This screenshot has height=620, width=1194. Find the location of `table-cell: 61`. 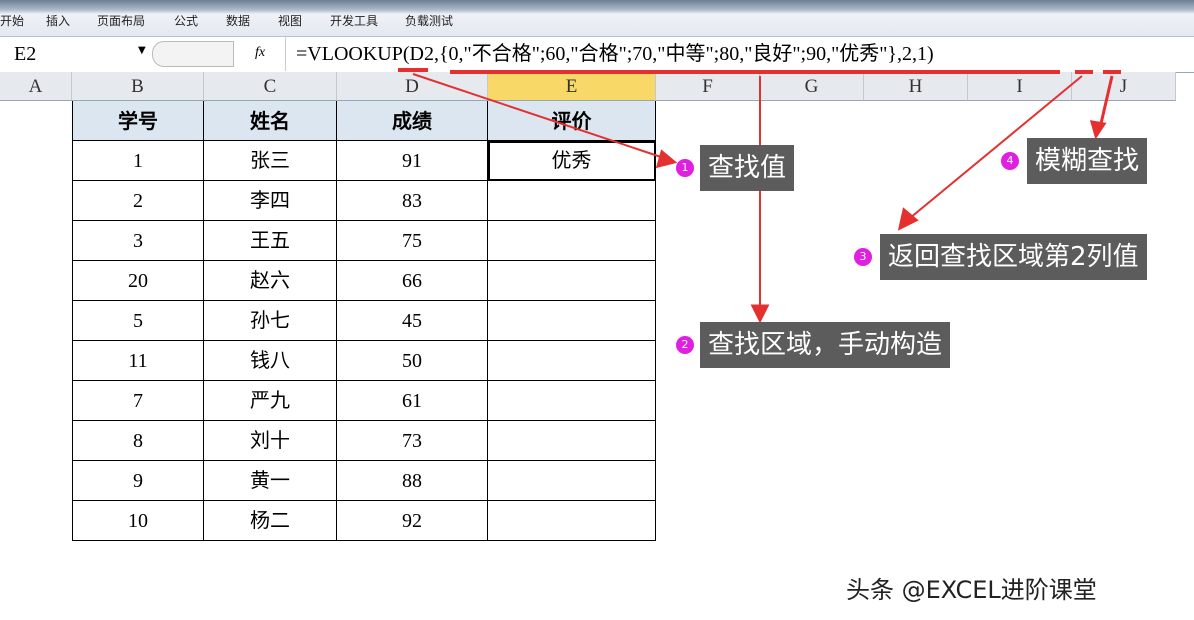

table-cell: 61 is located at coordinates (412, 401).